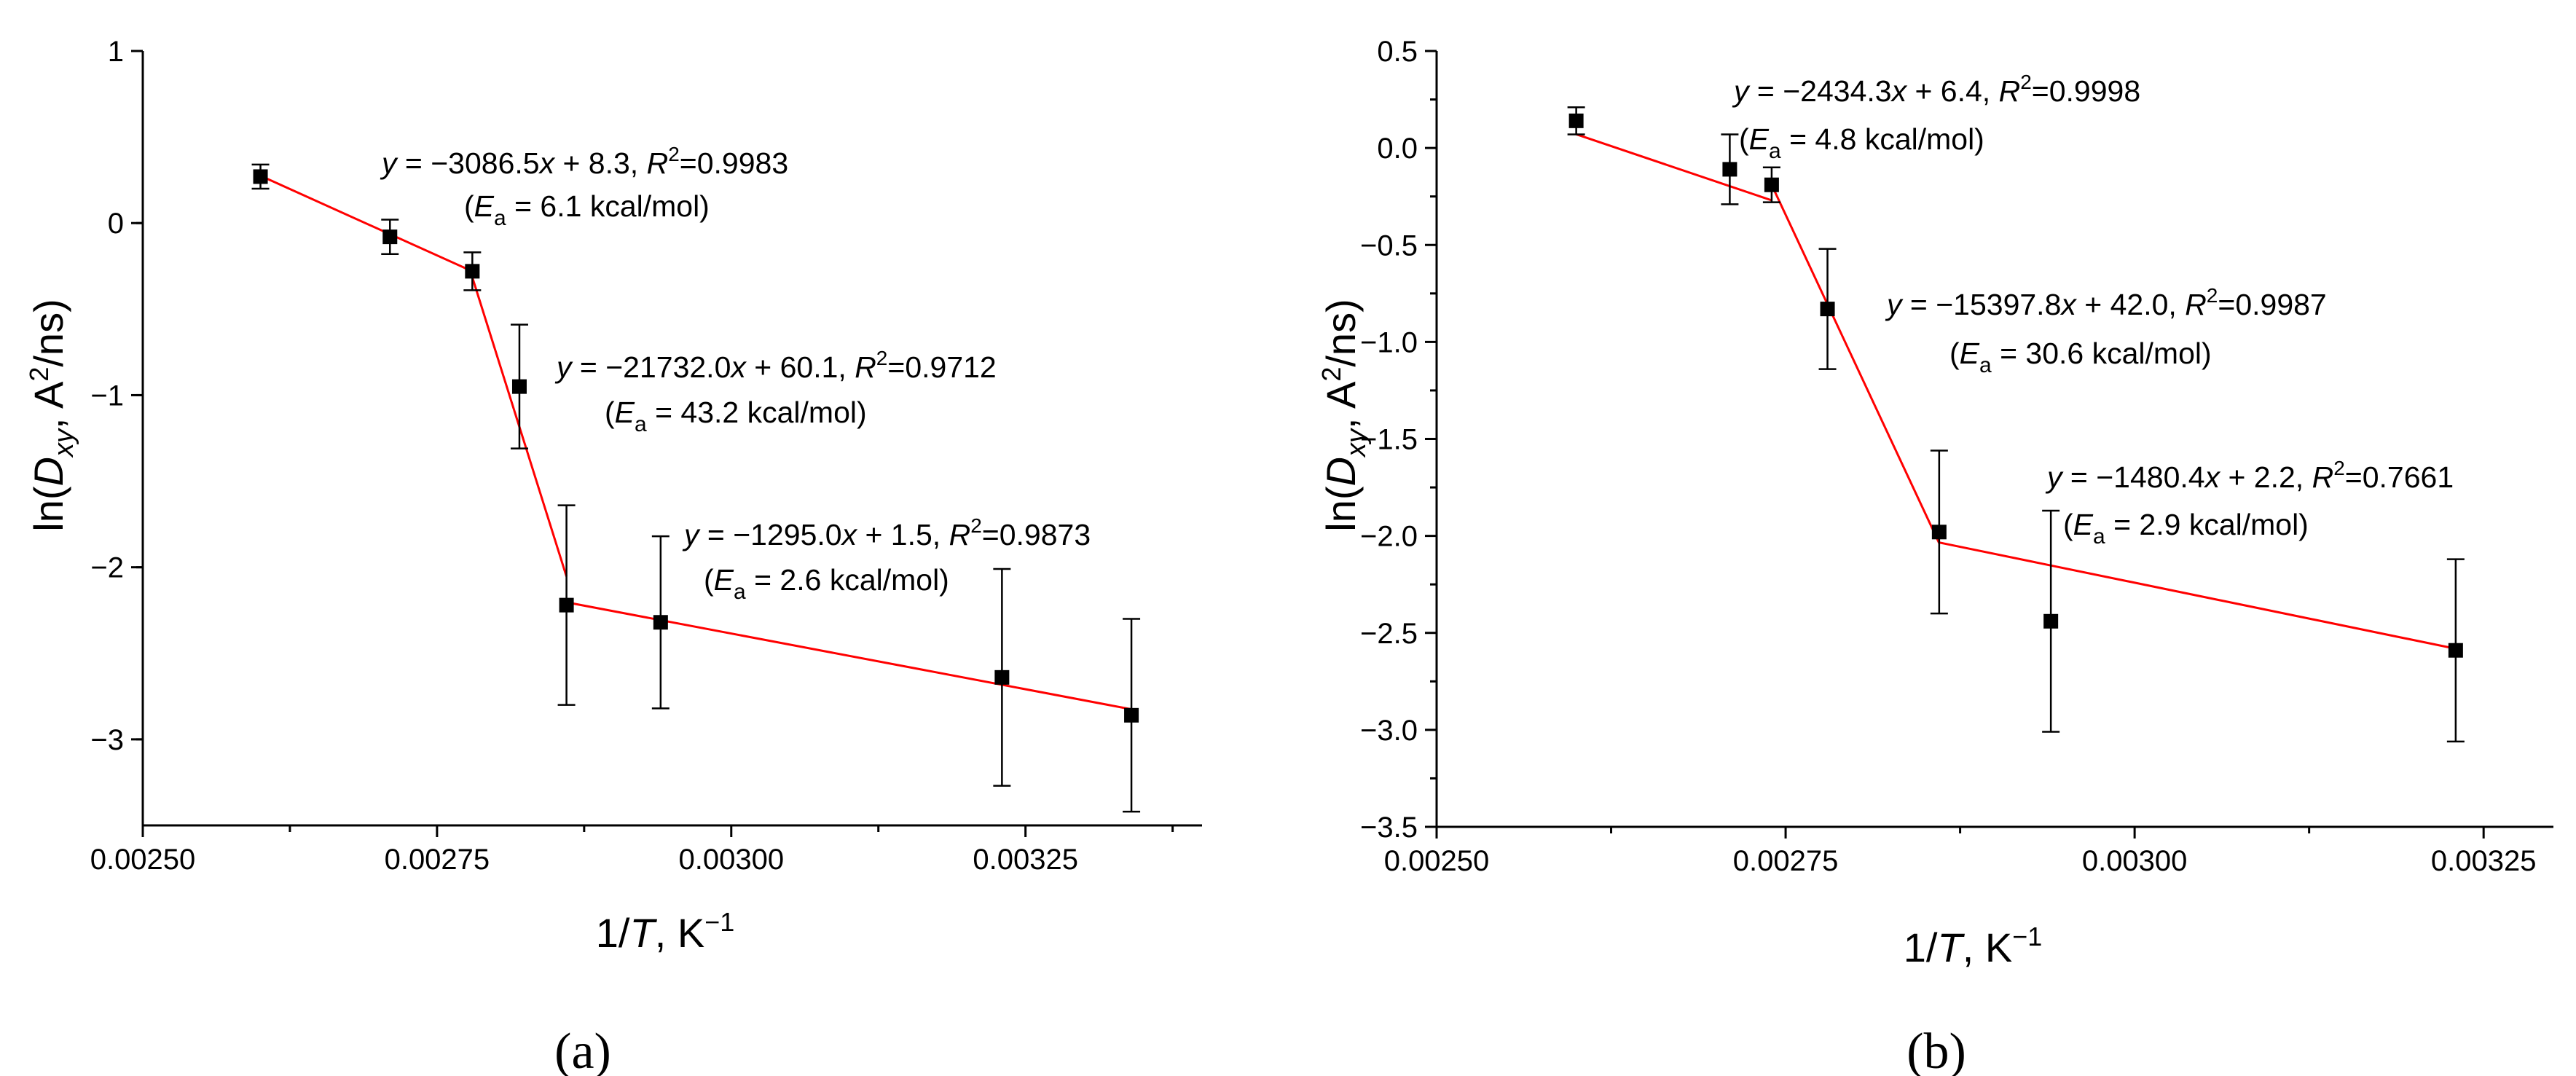 This screenshot has height=1076, width=2576. What do you see at coordinates (1936, 1050) in the screenshot?
I see `panel-label-b: (b)` at bounding box center [1936, 1050].